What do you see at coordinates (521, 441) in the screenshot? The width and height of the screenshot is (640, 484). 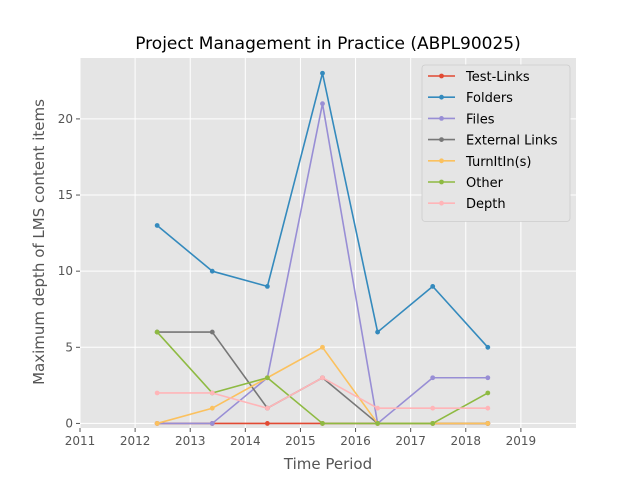 I see `x-tick-label: 2019` at bounding box center [521, 441].